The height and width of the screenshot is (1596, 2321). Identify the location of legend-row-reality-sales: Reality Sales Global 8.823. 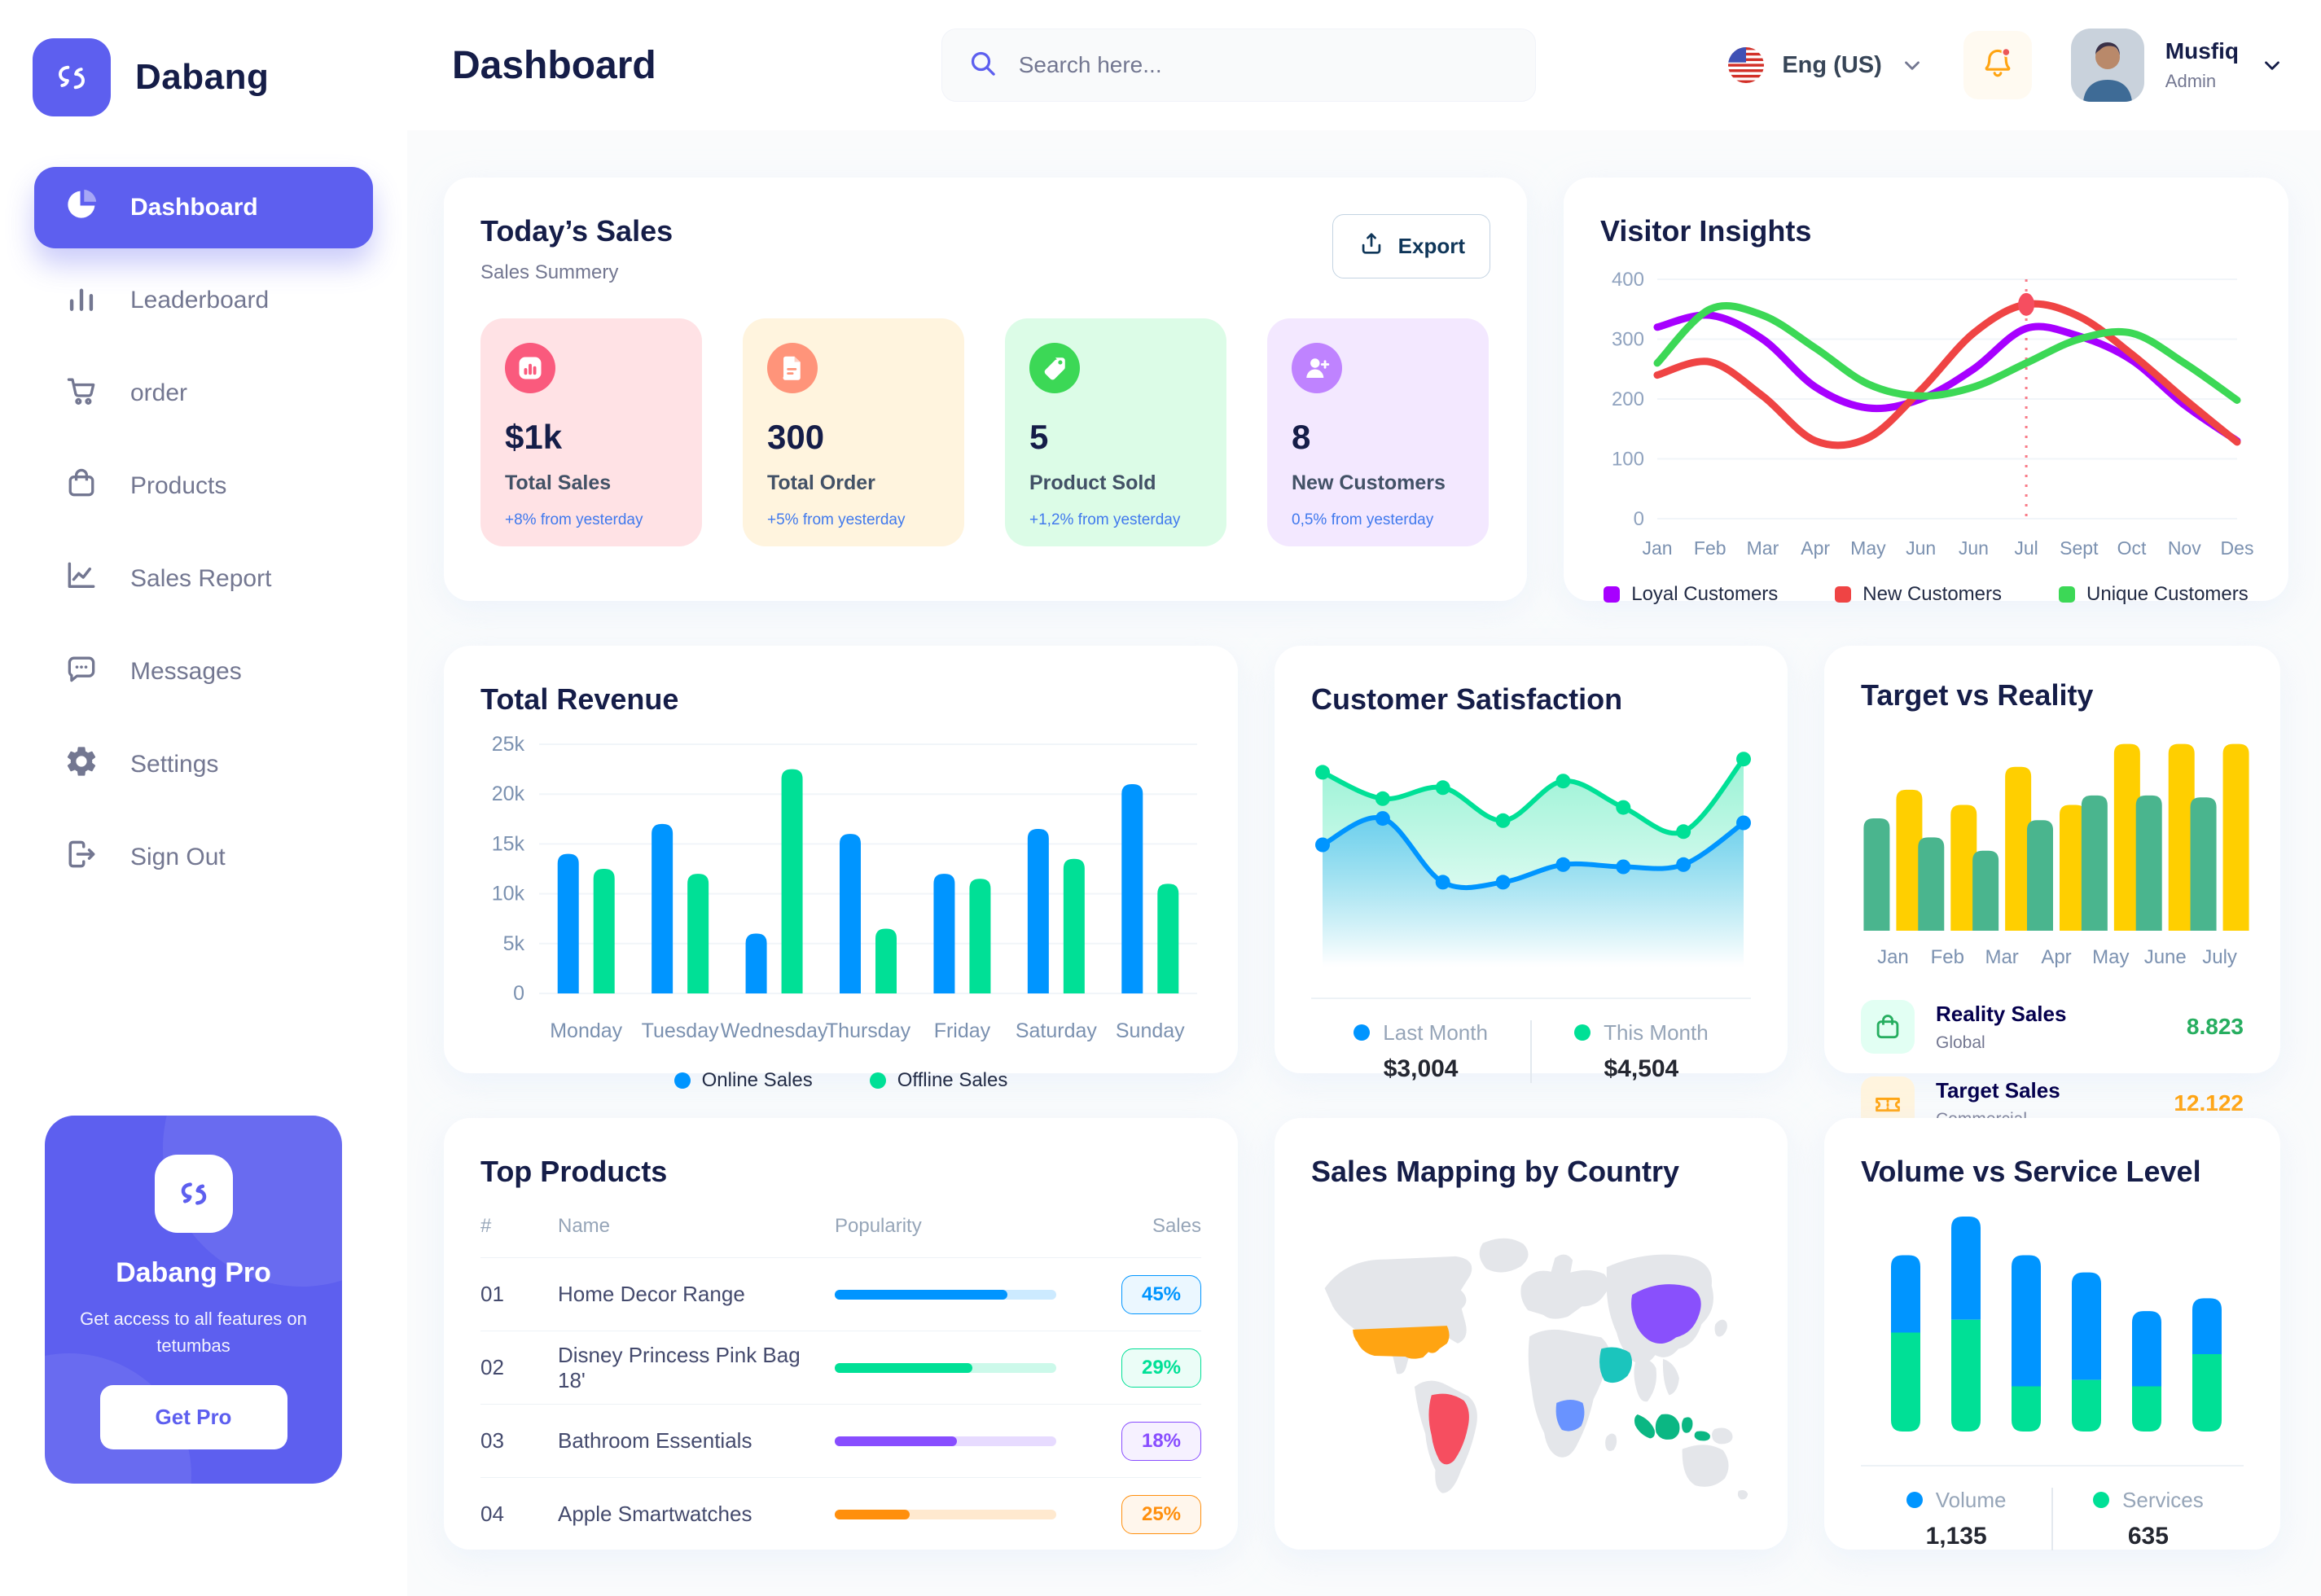
(2052, 1027).